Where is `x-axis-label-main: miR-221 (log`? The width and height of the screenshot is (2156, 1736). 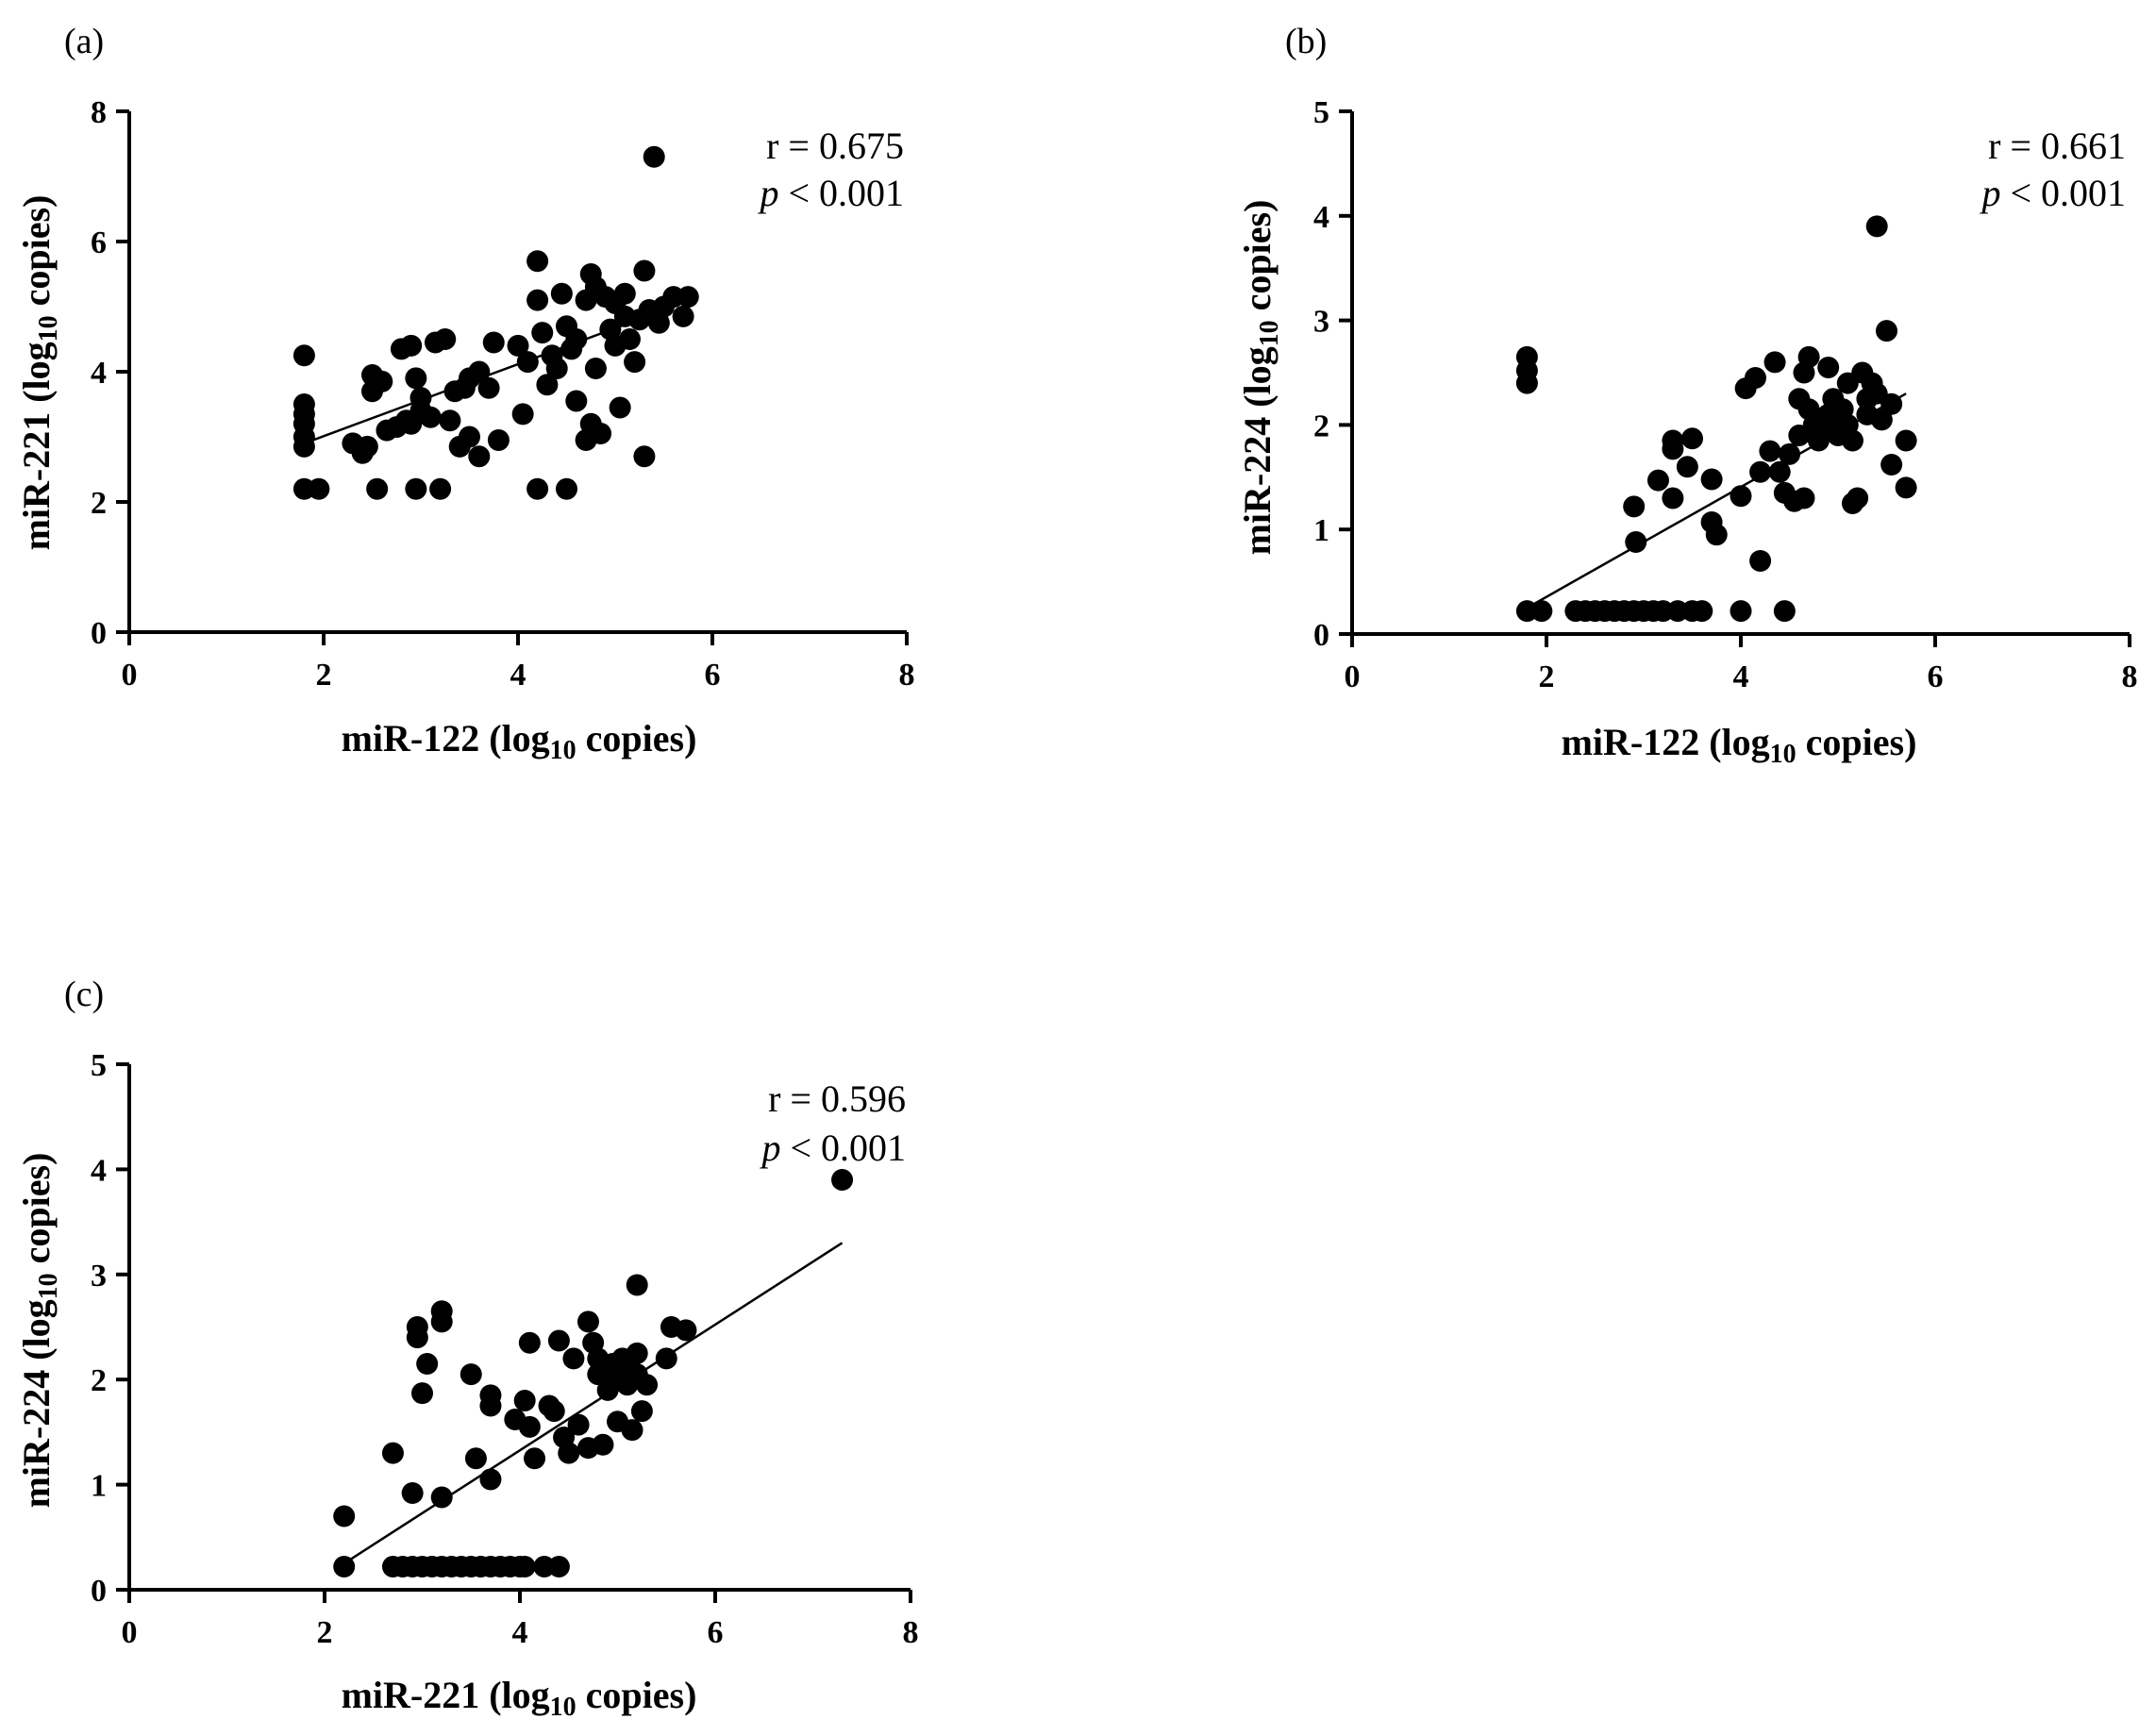 x-axis-label-main: miR-221 (log is located at coordinates (446, 1695).